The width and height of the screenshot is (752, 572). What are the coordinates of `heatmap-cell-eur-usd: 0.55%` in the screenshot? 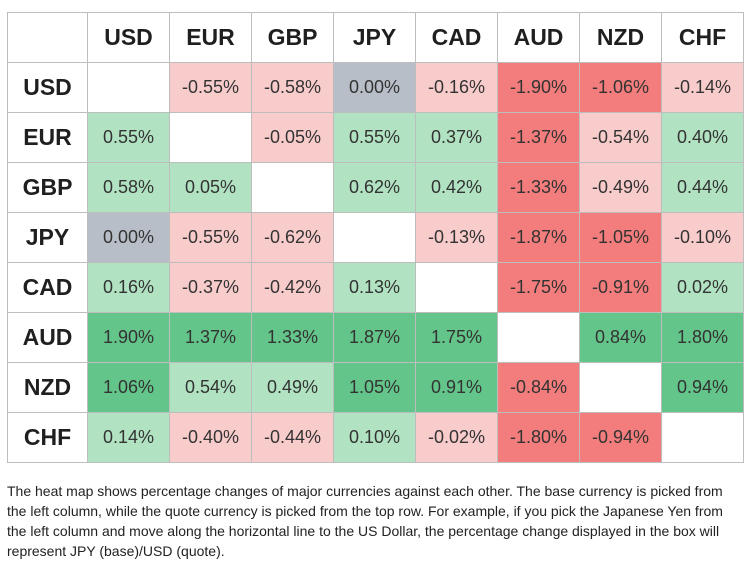 It's located at (128, 137).